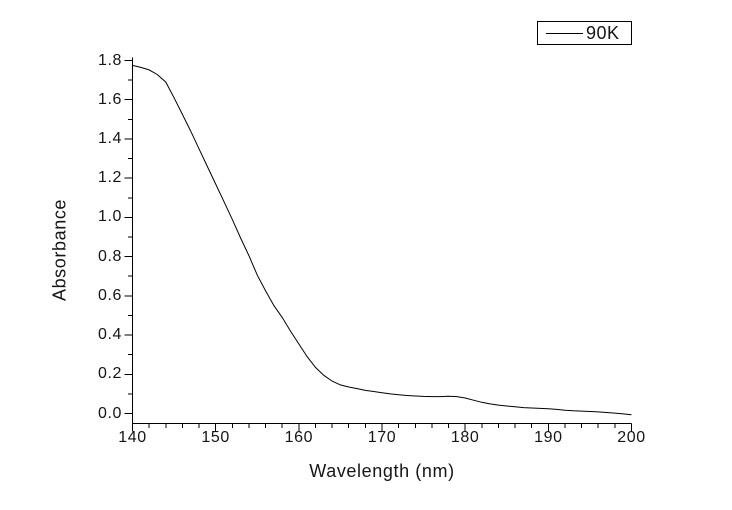 The image size is (732, 510). What do you see at coordinates (631, 437) in the screenshot?
I see `x-tick-label: 200` at bounding box center [631, 437].